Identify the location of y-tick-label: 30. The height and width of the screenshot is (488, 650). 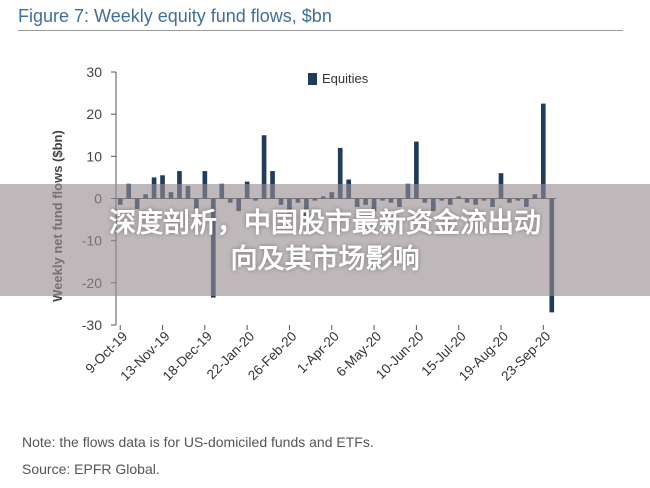
(94, 72).